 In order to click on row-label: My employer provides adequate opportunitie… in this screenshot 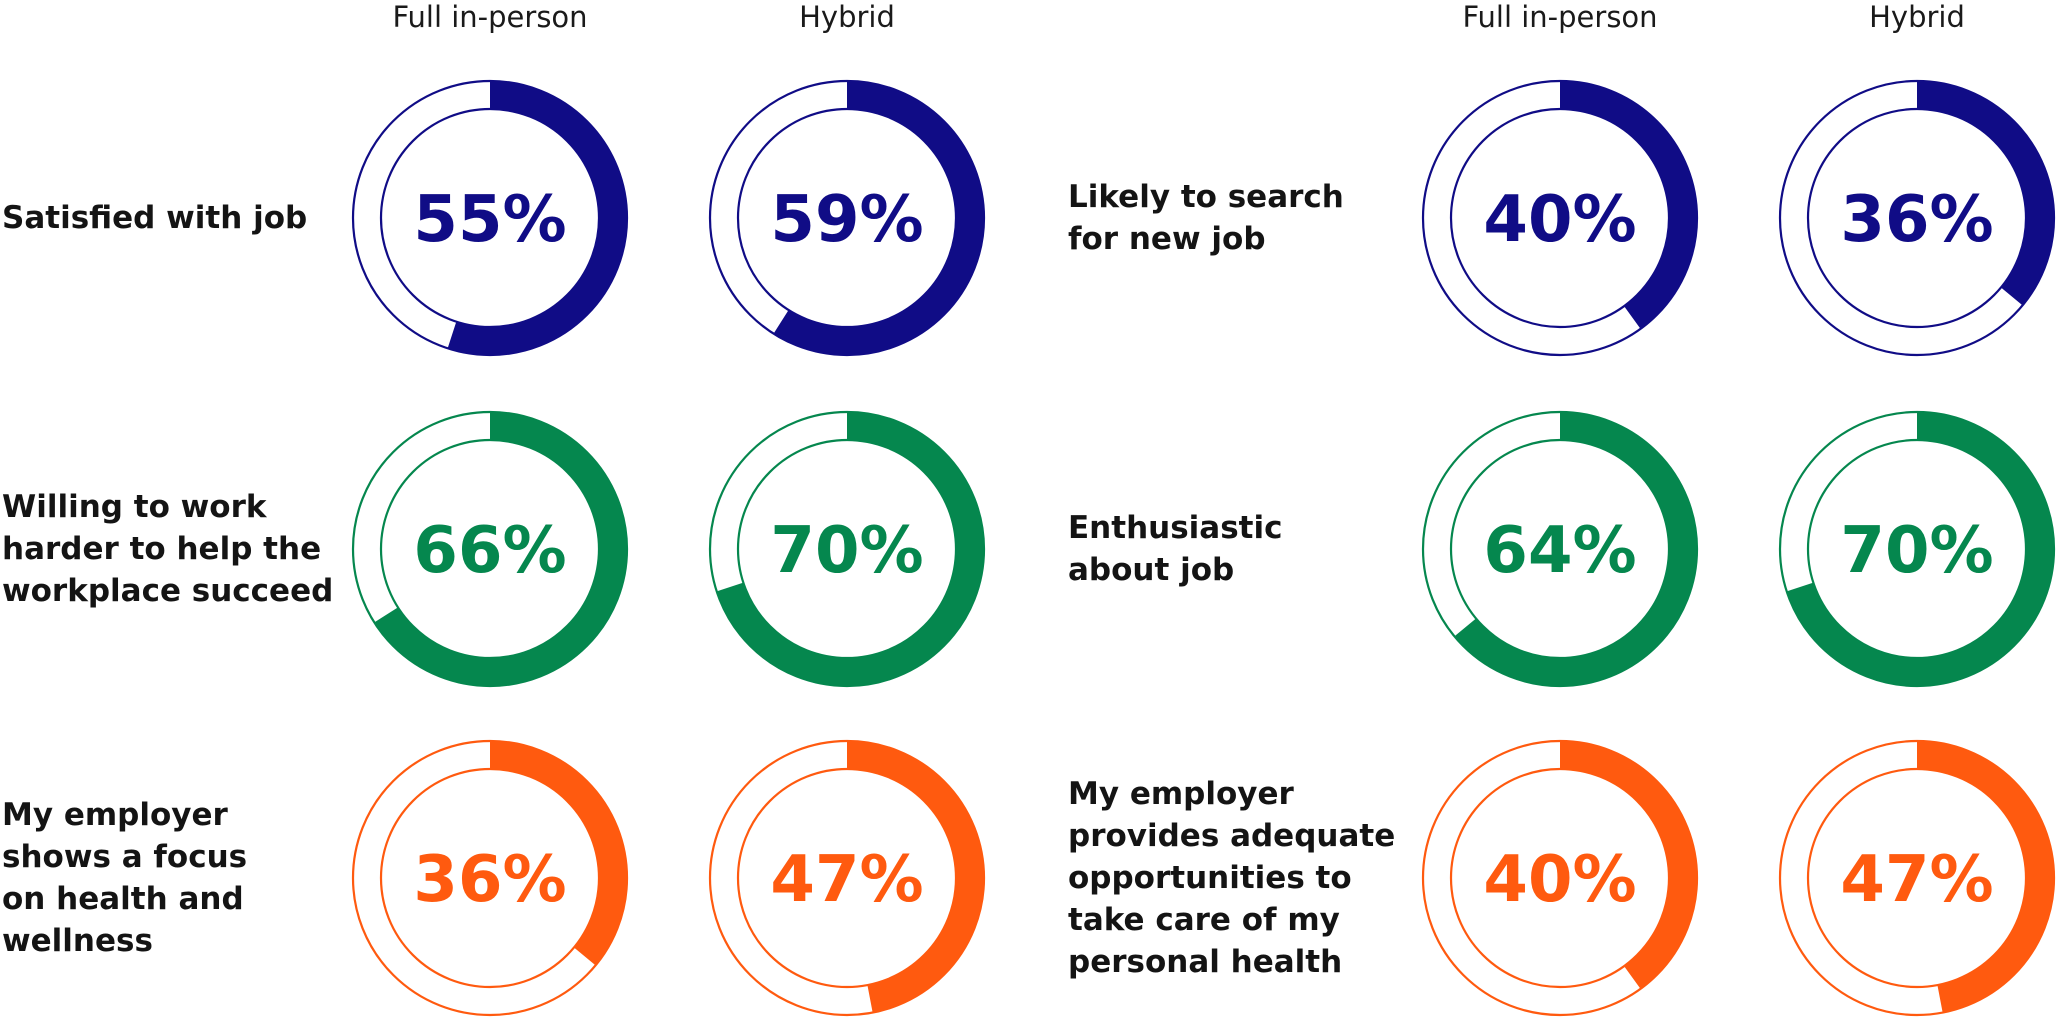, I will do `click(1232, 878)`.